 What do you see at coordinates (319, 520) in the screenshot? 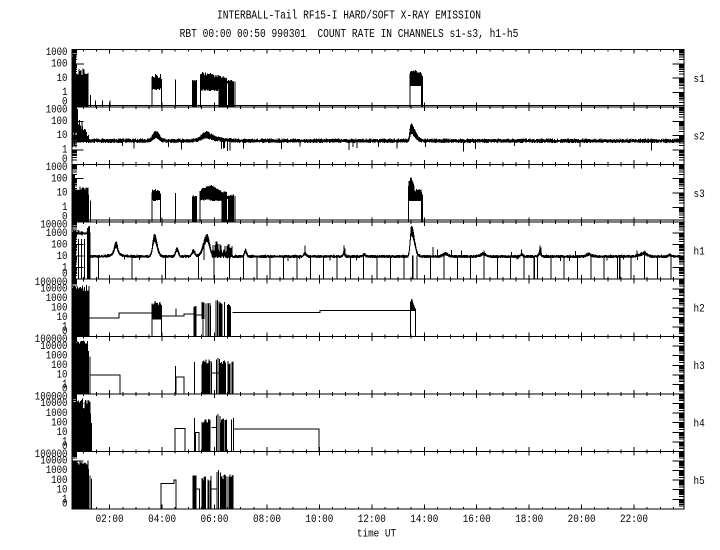
I see `svg-text: 10:00` at bounding box center [319, 520].